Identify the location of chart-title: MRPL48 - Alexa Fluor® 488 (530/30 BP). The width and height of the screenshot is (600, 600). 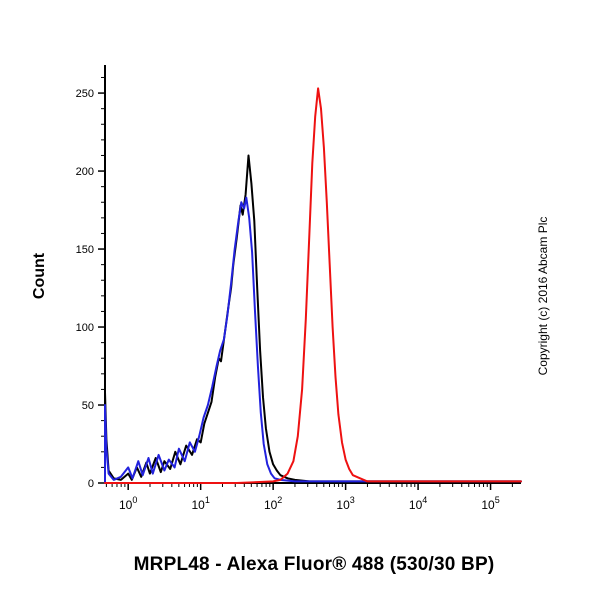
(314, 564).